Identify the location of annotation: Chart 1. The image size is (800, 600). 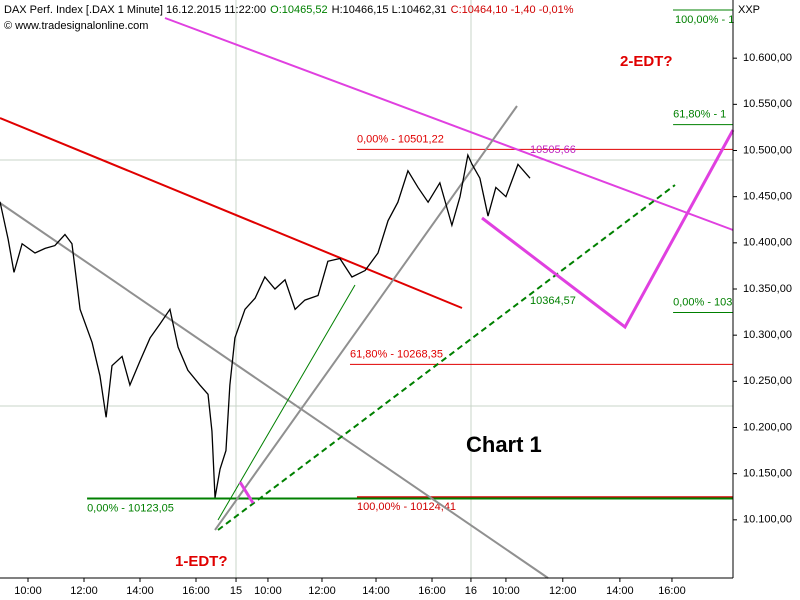
(504, 444).